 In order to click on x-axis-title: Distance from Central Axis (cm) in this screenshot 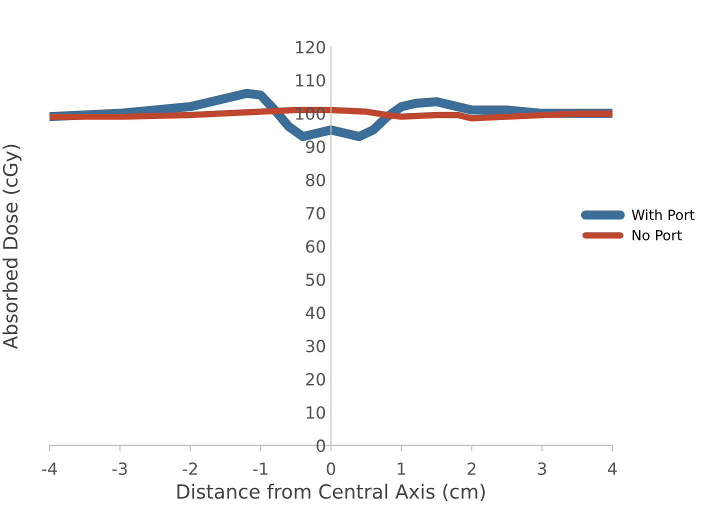, I will do `click(331, 493)`.